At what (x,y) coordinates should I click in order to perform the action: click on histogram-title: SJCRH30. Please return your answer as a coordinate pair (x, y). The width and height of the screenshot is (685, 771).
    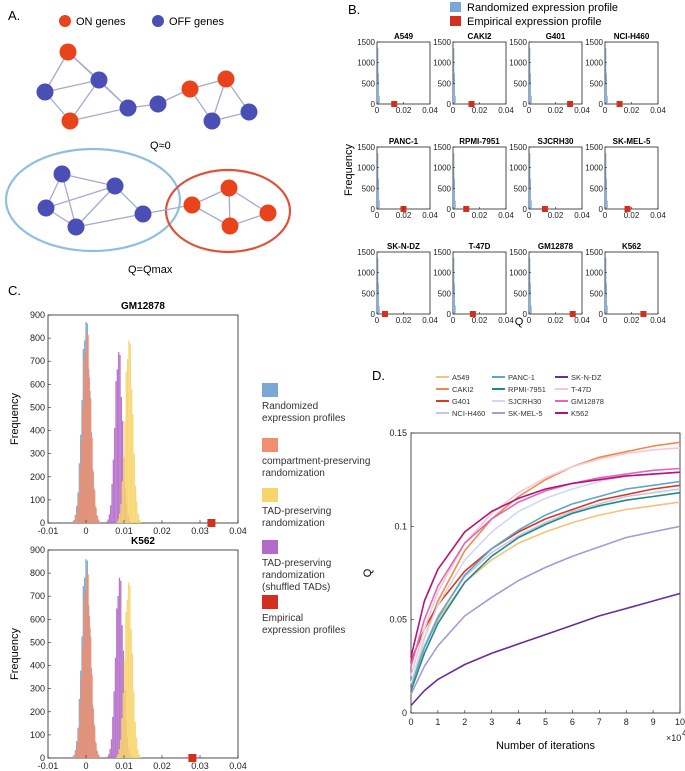
    Looking at the image, I should click on (555, 141).